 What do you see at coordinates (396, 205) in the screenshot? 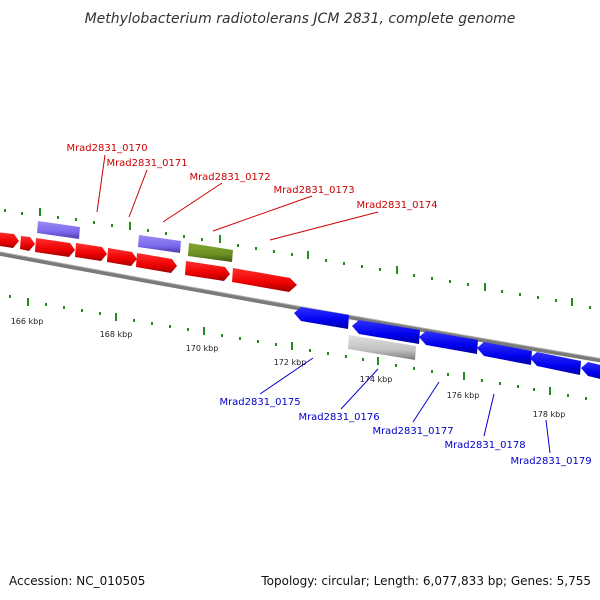
I see `gene-label-0174: Mrad2831_0174` at bounding box center [396, 205].